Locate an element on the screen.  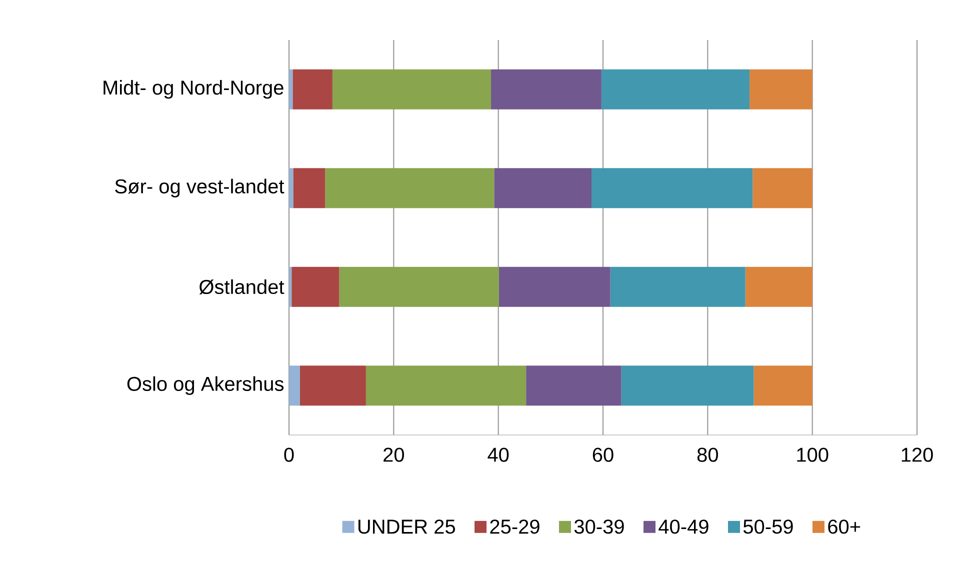
x-tick-label: 40 is located at coordinates (498, 455).